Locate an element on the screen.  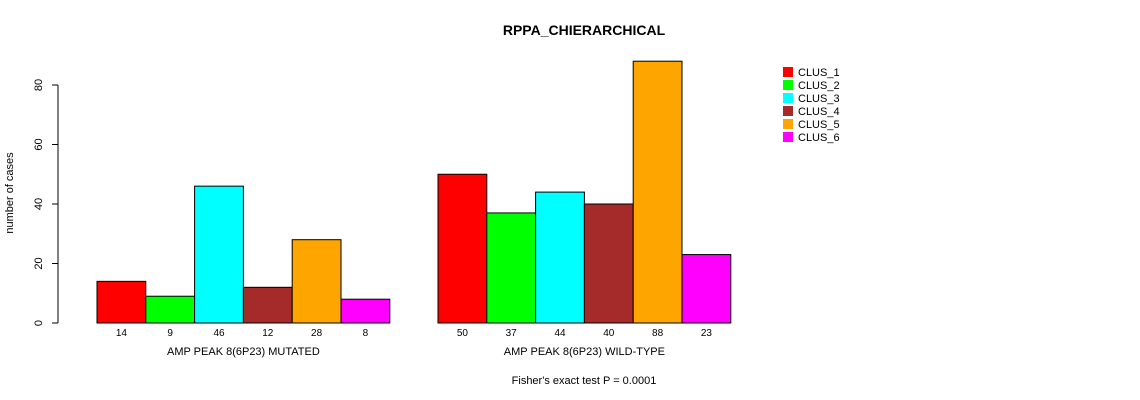
y-axis: 0 20 40 60 80 is located at coordinates (46, 202).